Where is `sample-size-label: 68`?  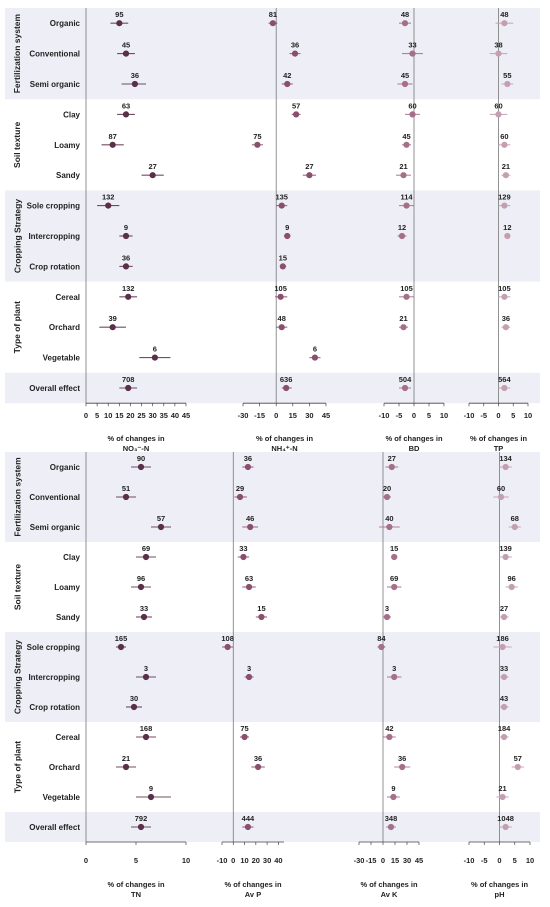 sample-size-label: 68 is located at coordinates (515, 518).